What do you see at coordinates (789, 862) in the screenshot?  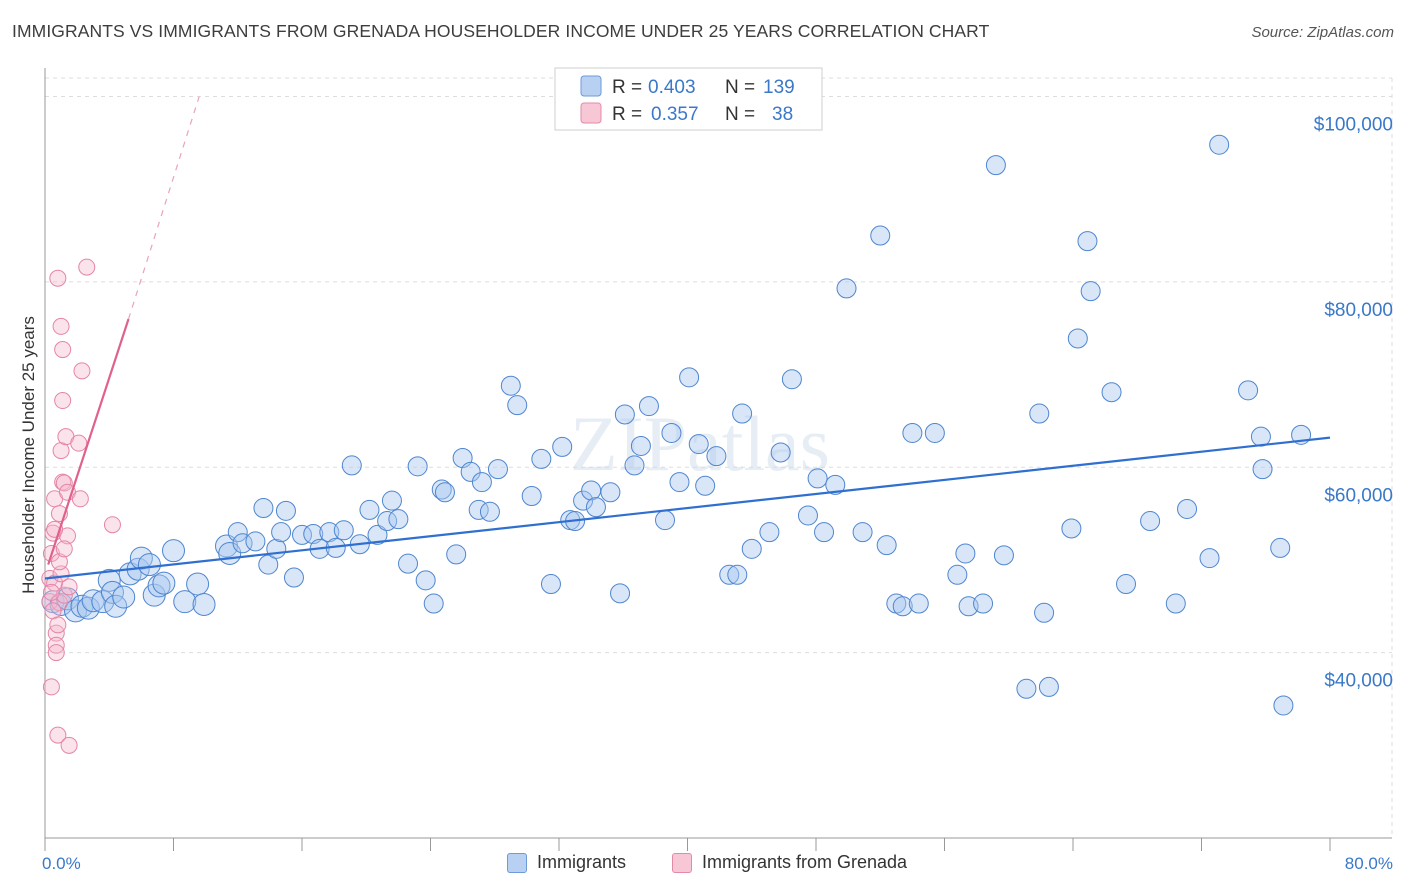 I see `bottom-legend-grenada: Immigrants from Grenada` at bounding box center [789, 862].